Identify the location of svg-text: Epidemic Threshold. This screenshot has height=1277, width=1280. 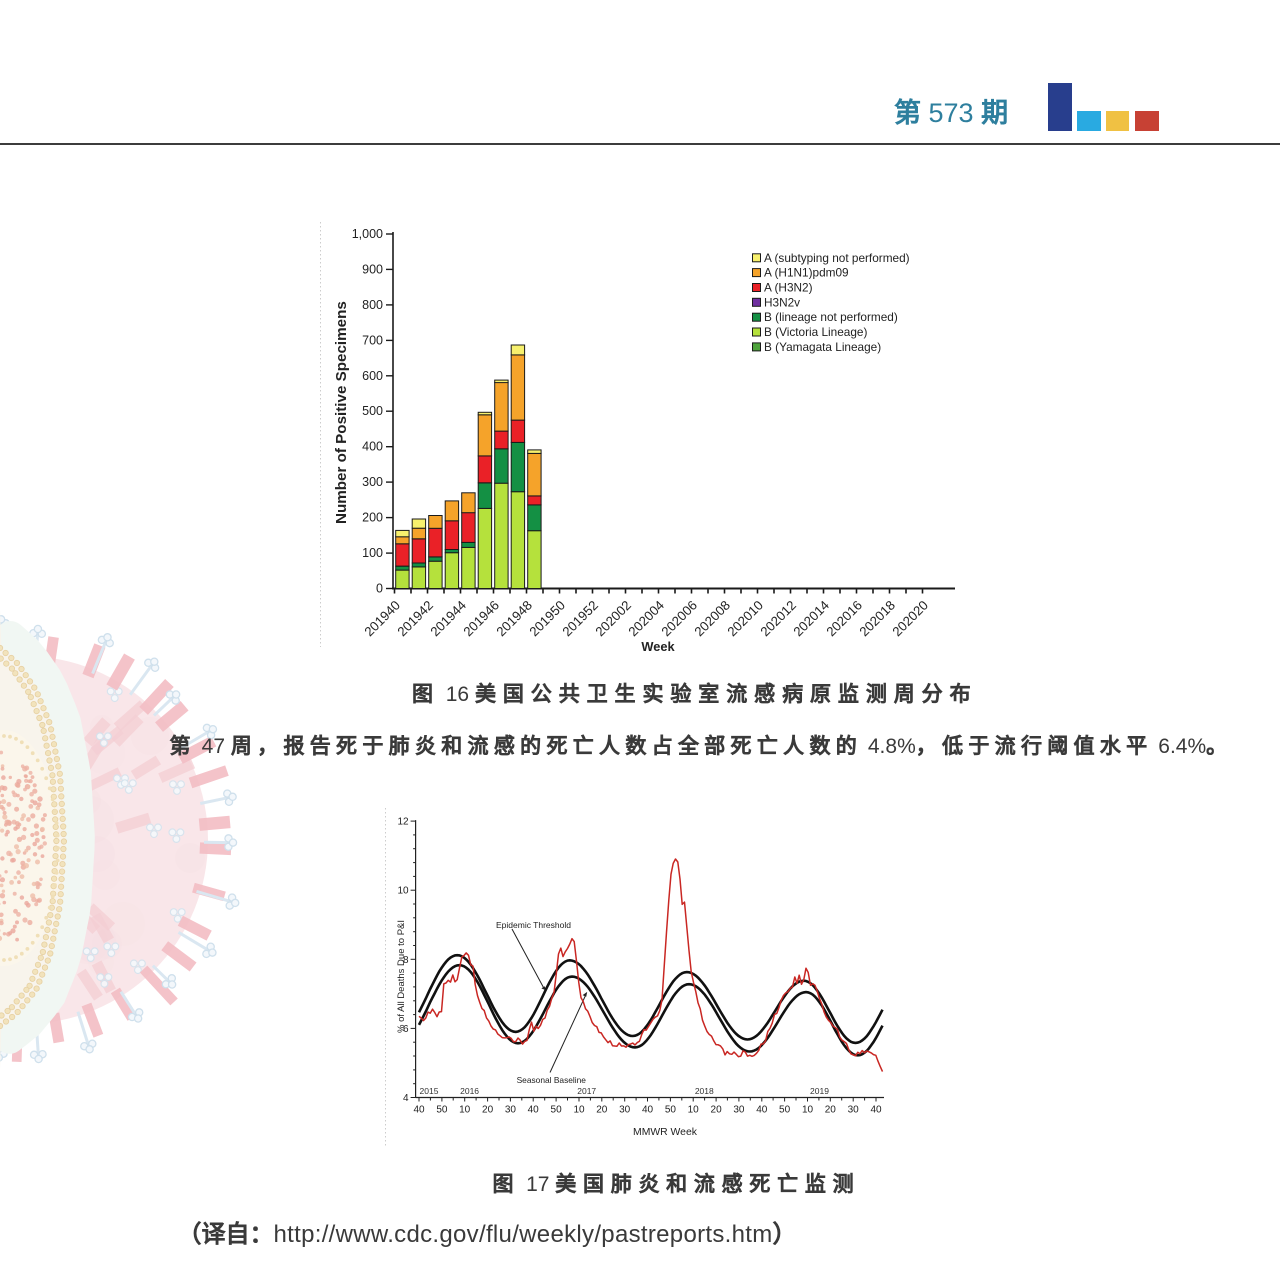
(533, 925).